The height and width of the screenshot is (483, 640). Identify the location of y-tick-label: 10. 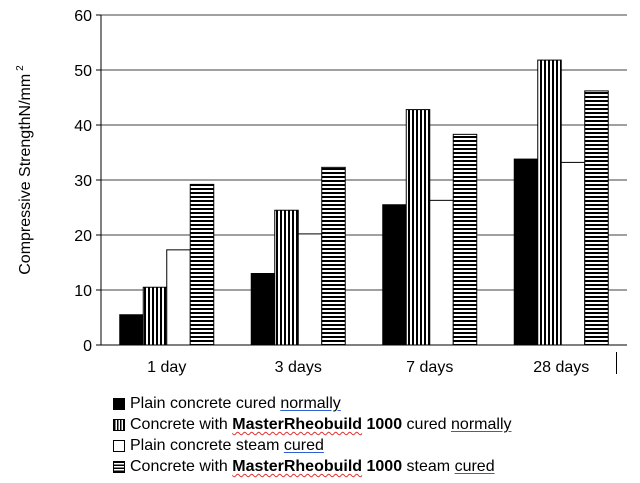
(83, 291).